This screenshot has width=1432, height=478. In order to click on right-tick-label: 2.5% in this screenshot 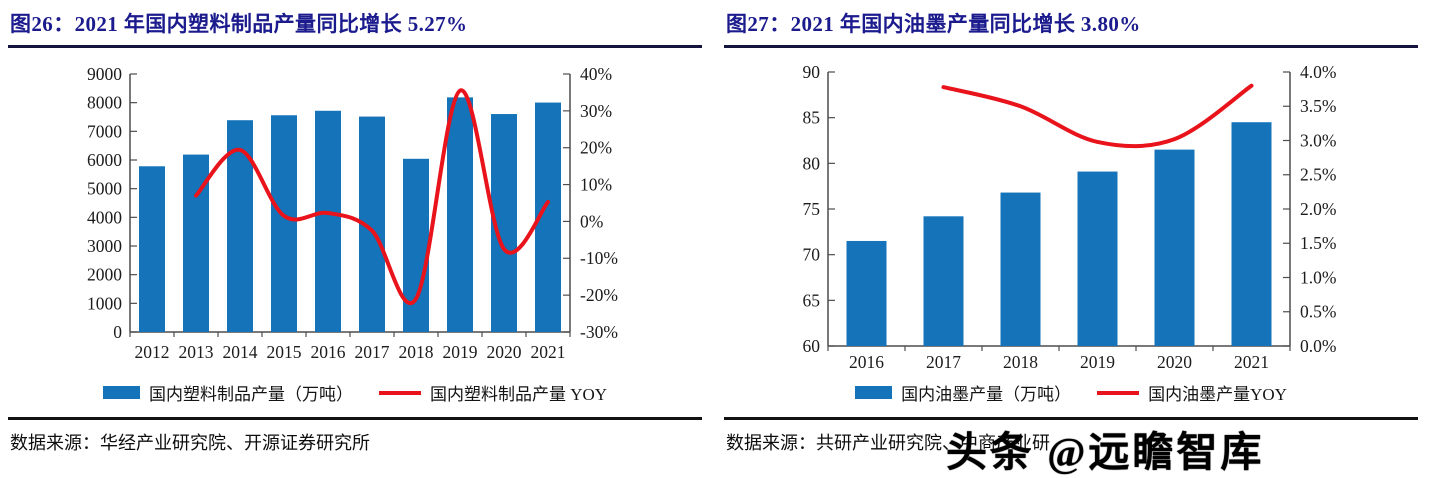, I will do `click(1318, 175)`.